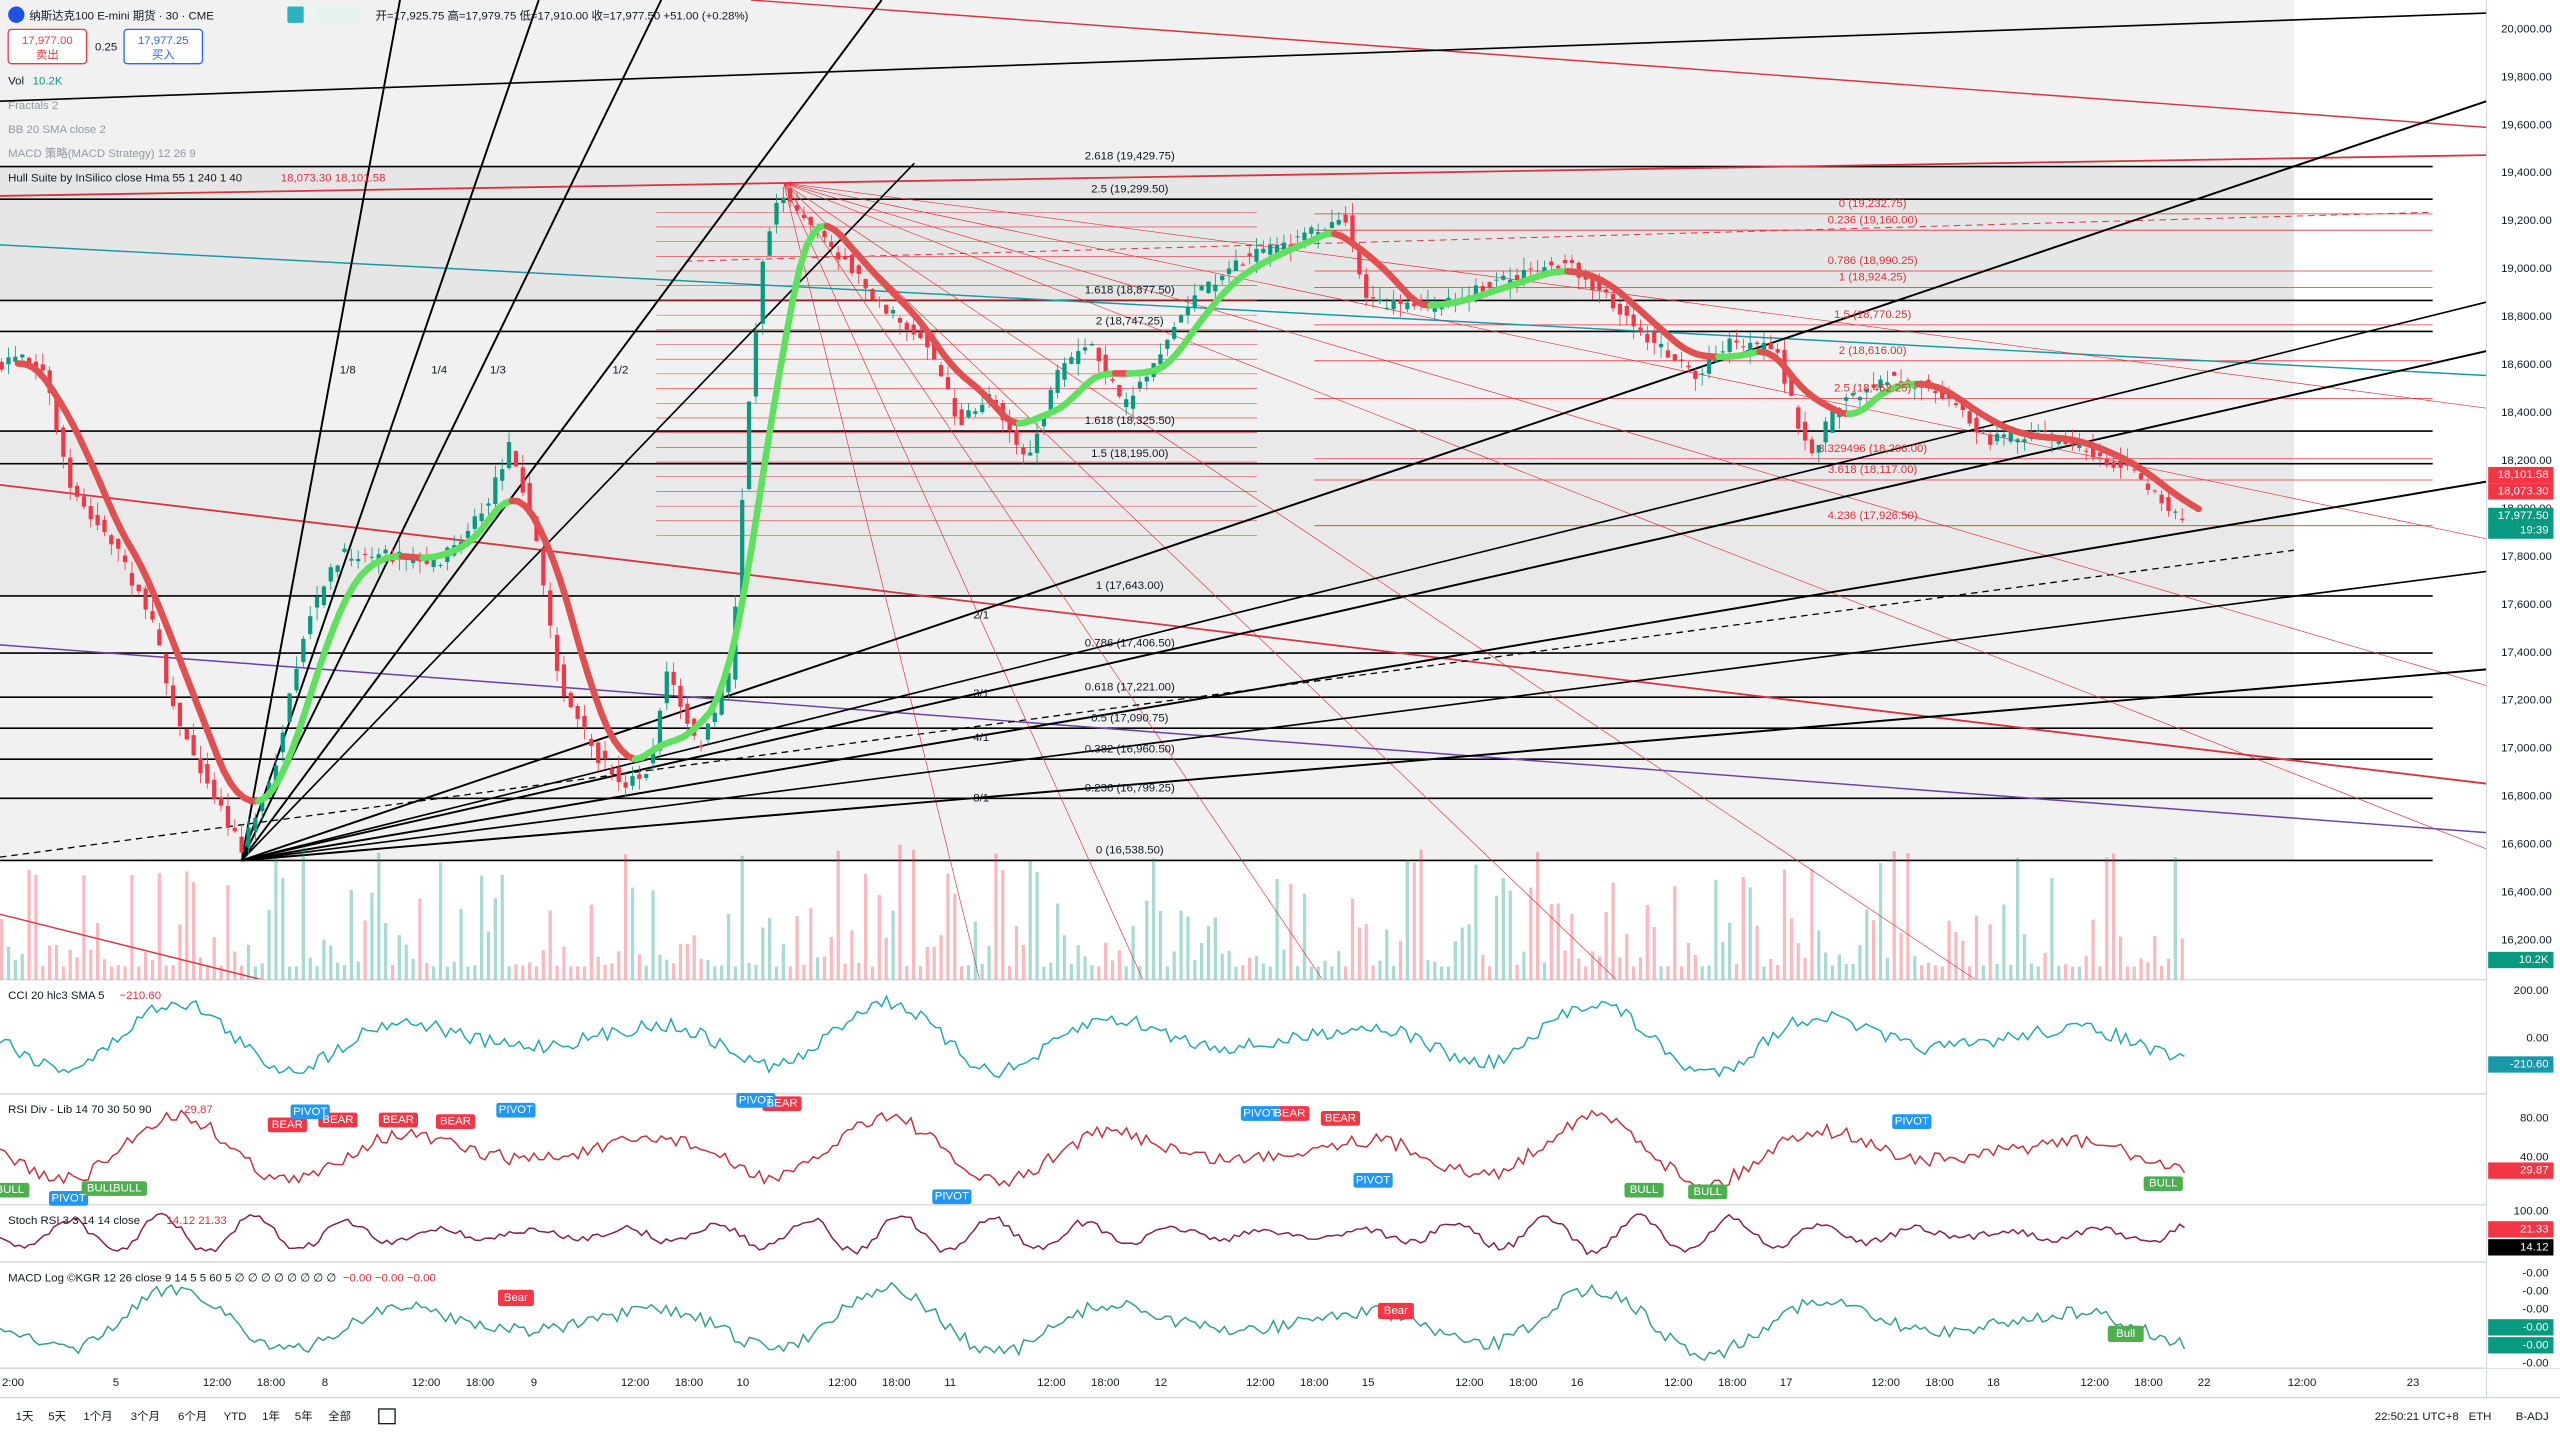  What do you see at coordinates (79, 1110) in the screenshot?
I see `pane-title: RSI Div - Lib 14 70 30 50 90` at bounding box center [79, 1110].